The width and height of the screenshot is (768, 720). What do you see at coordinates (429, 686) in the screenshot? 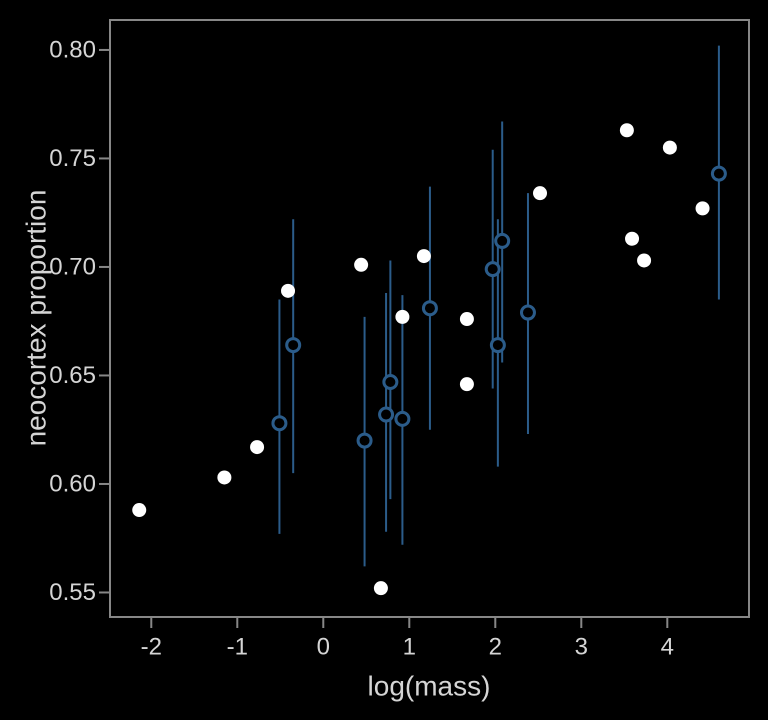
I see `x-axis-label: log(mass)` at bounding box center [429, 686].